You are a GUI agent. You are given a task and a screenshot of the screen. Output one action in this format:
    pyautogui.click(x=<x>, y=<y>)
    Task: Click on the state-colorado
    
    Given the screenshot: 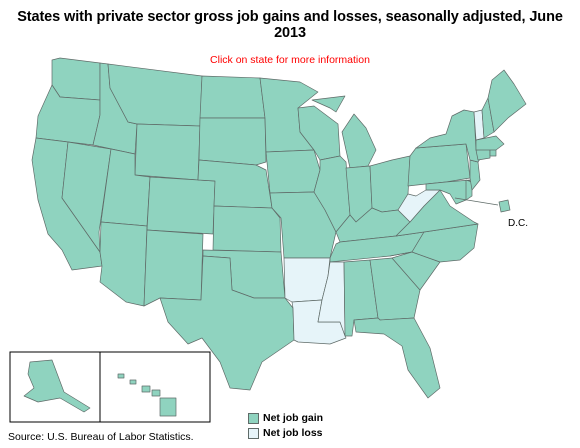 What is the action you would take?
    pyautogui.click(x=181, y=205)
    